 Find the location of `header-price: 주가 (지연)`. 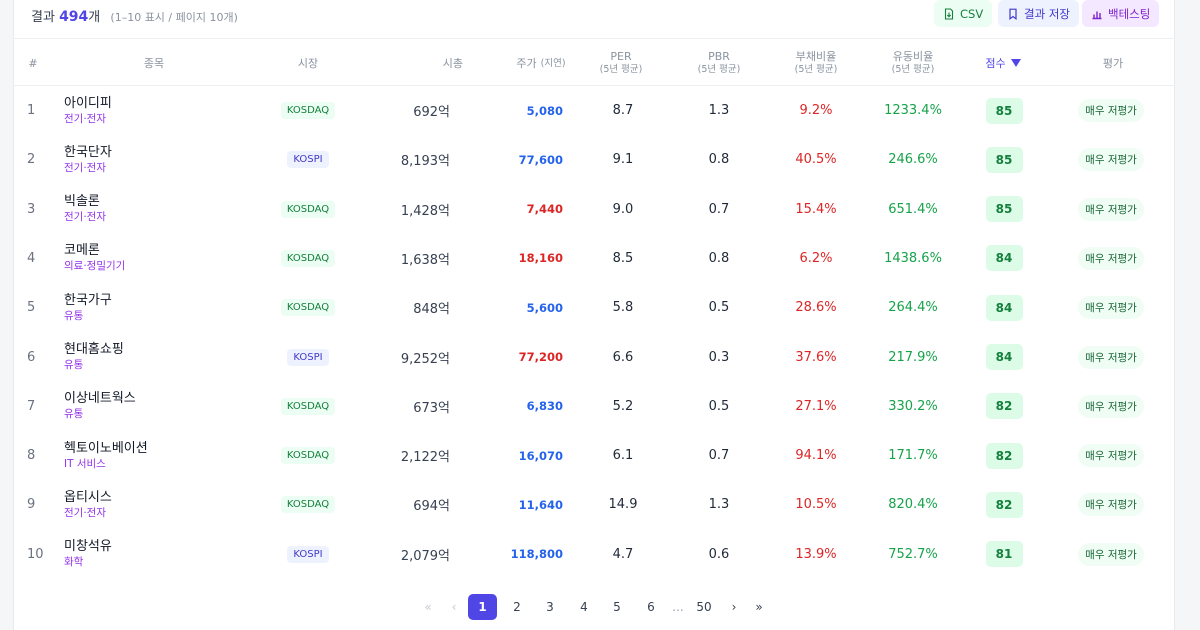

header-price: 주가 (지연) is located at coordinates (541, 63).